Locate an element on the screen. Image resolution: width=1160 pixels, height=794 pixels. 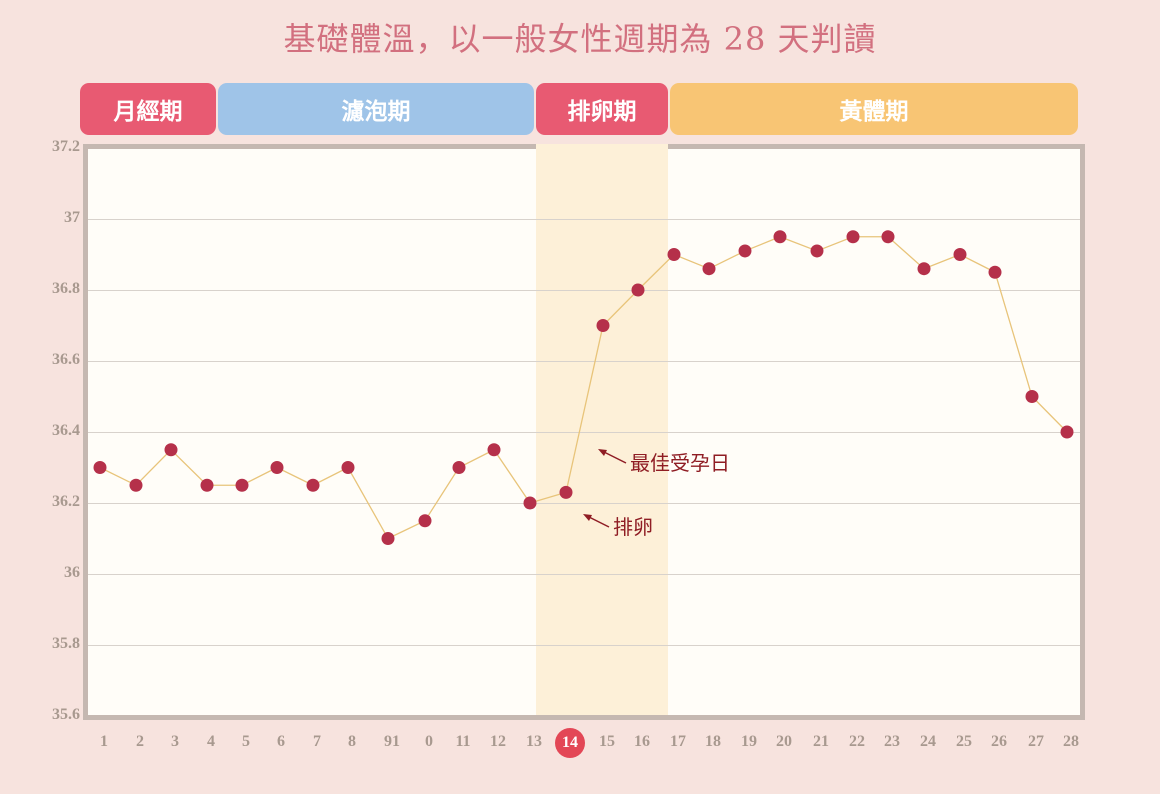
y-tick-label: 36.4 is located at coordinates (66, 430).